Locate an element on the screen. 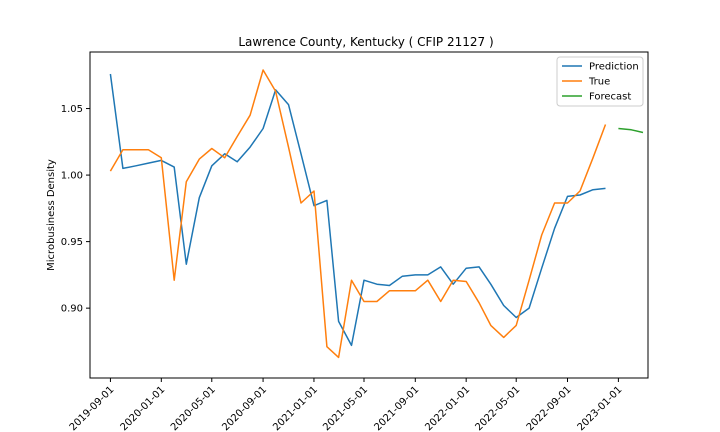 The width and height of the screenshot is (720, 432). y-tick-label: 0.95 is located at coordinates (72, 242).